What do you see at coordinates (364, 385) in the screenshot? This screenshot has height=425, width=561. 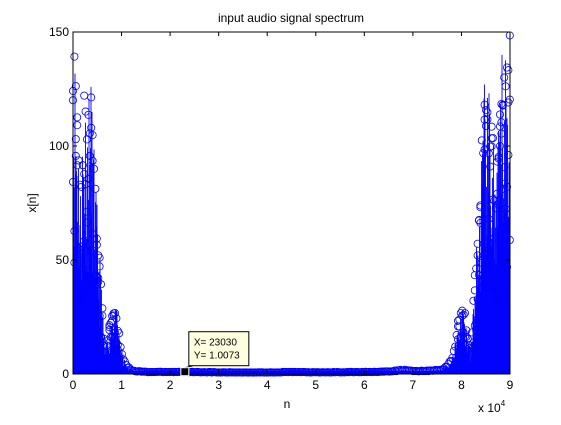 I see `x-tick-label: 6` at bounding box center [364, 385].